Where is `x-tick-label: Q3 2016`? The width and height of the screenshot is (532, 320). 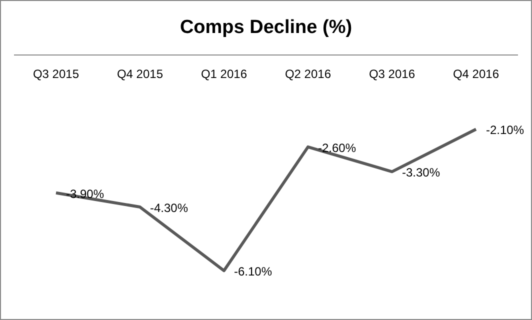
x-tick-label: Q3 2016 is located at coordinates (392, 74).